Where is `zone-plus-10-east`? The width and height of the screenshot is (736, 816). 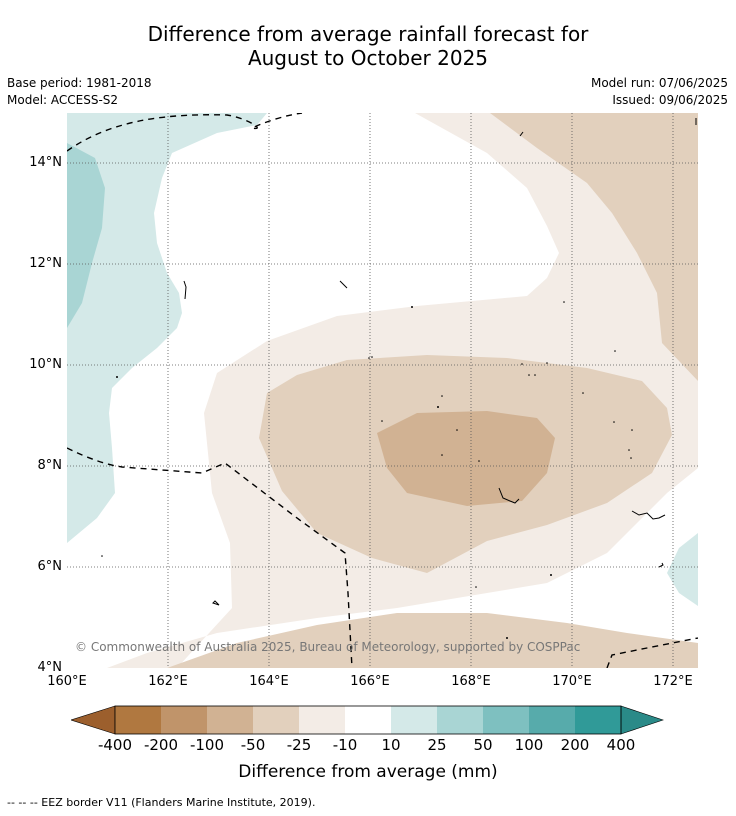
zone-plus-10-east is located at coordinates (682, 569).